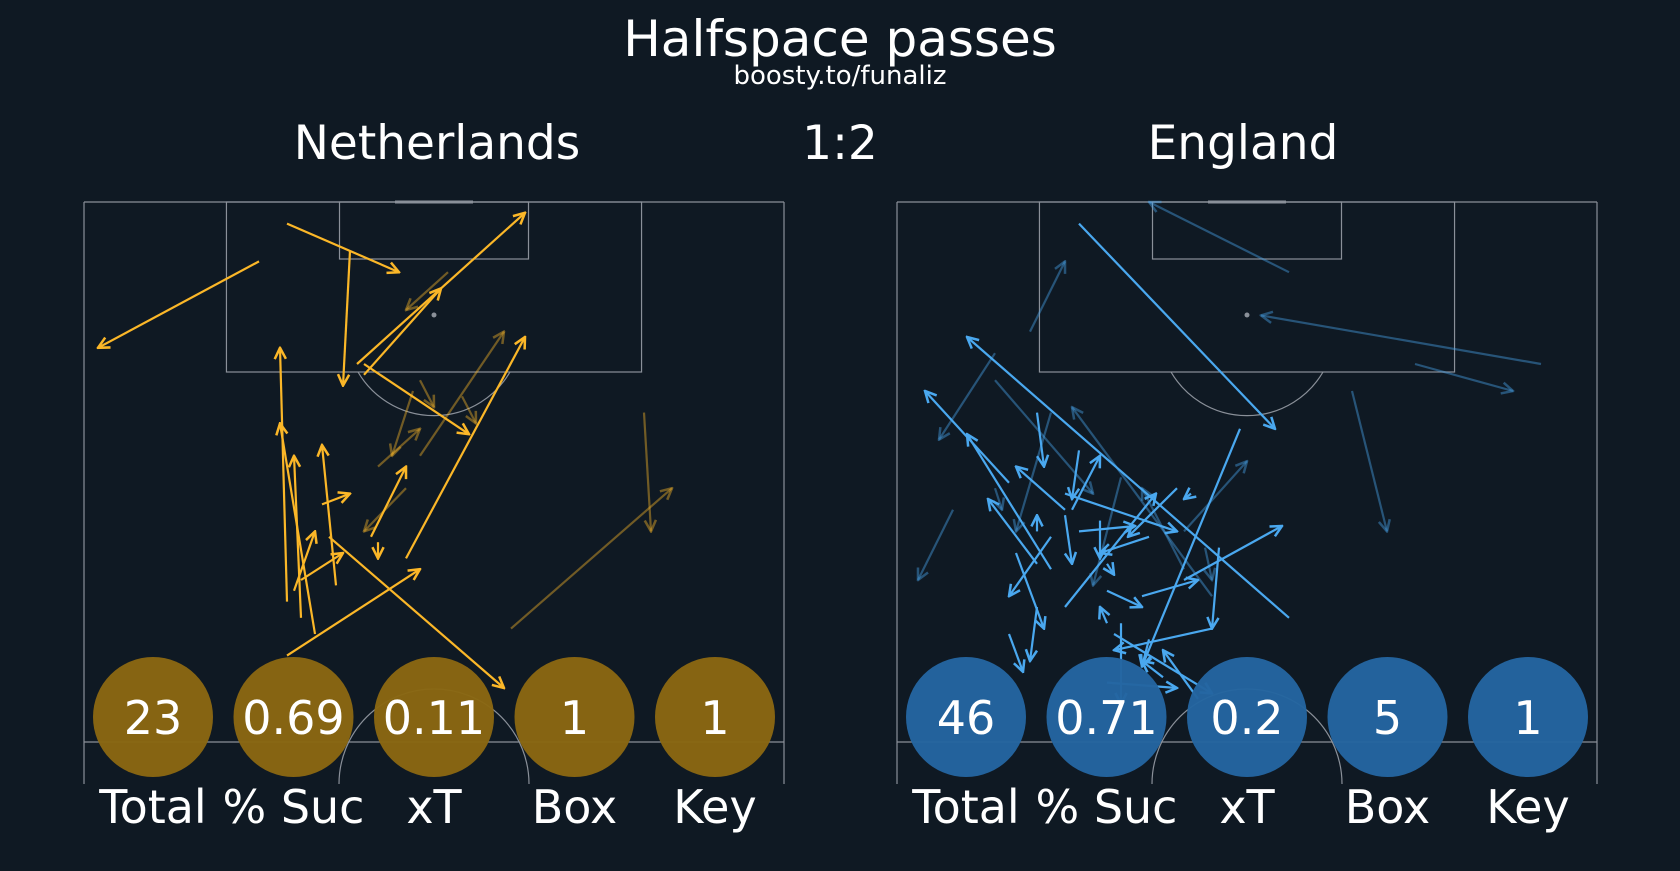 The height and width of the screenshot is (871, 1680). Describe the element at coordinates (434, 230) in the screenshot. I see `six-yard-box` at that location.